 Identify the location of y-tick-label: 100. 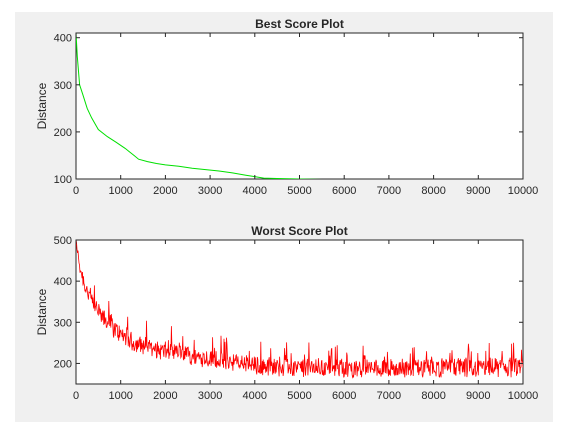
(63, 180).